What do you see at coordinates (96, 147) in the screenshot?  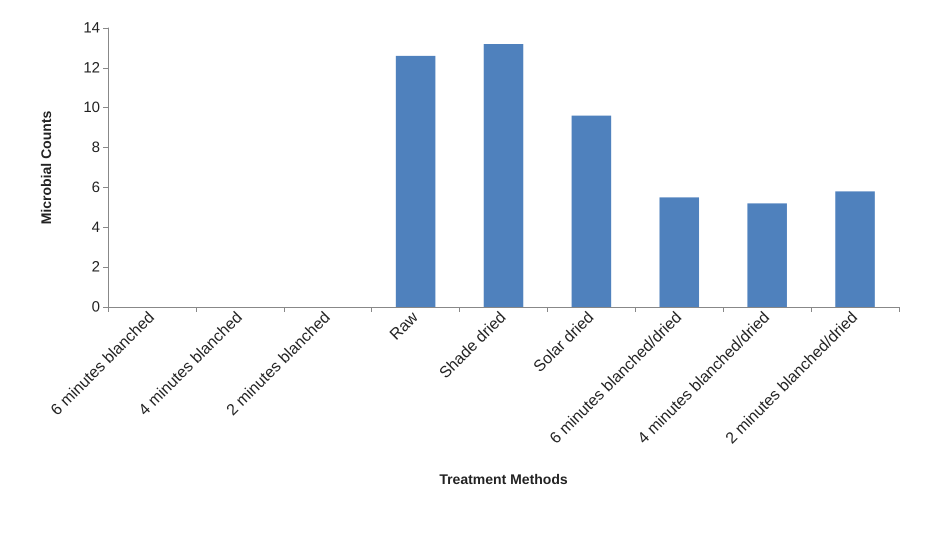 I see `y-tick-label: 8` at bounding box center [96, 147].